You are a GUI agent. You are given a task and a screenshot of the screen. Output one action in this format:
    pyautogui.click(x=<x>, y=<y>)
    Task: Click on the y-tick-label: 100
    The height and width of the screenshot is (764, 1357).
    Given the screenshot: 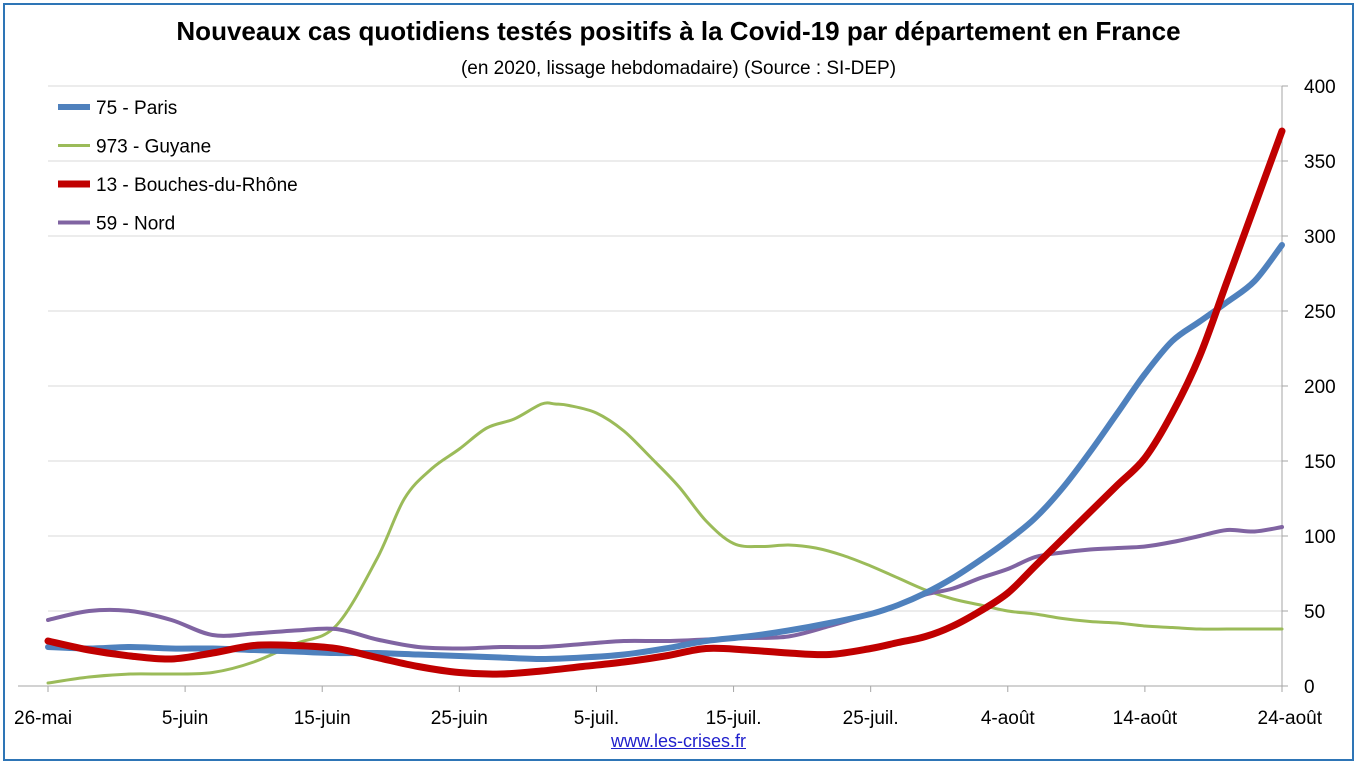 What is the action you would take?
    pyautogui.click(x=1320, y=537)
    